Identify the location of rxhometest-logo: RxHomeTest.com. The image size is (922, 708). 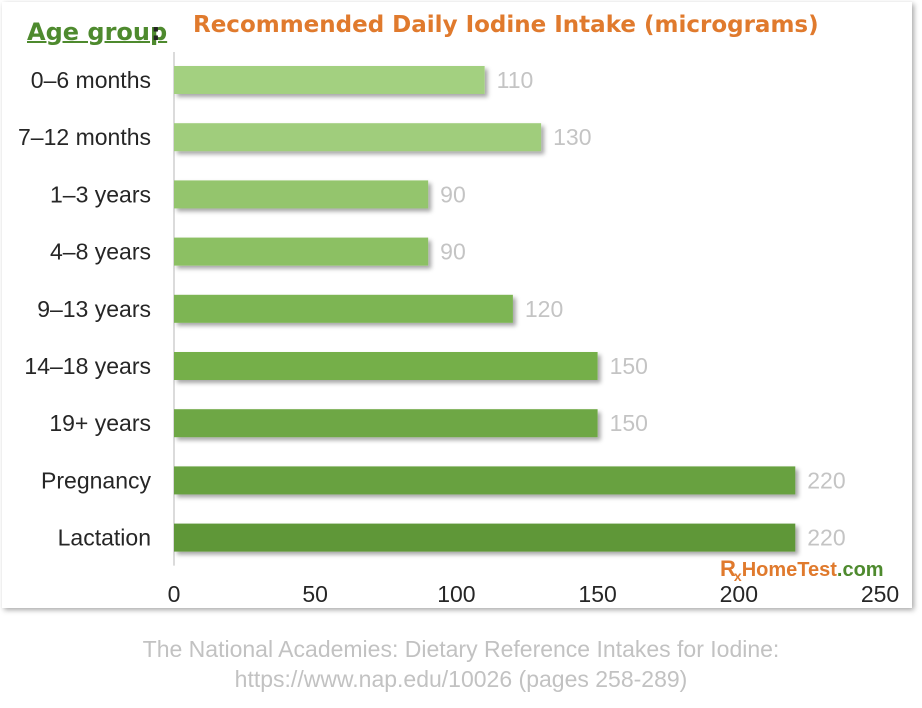
(802, 570).